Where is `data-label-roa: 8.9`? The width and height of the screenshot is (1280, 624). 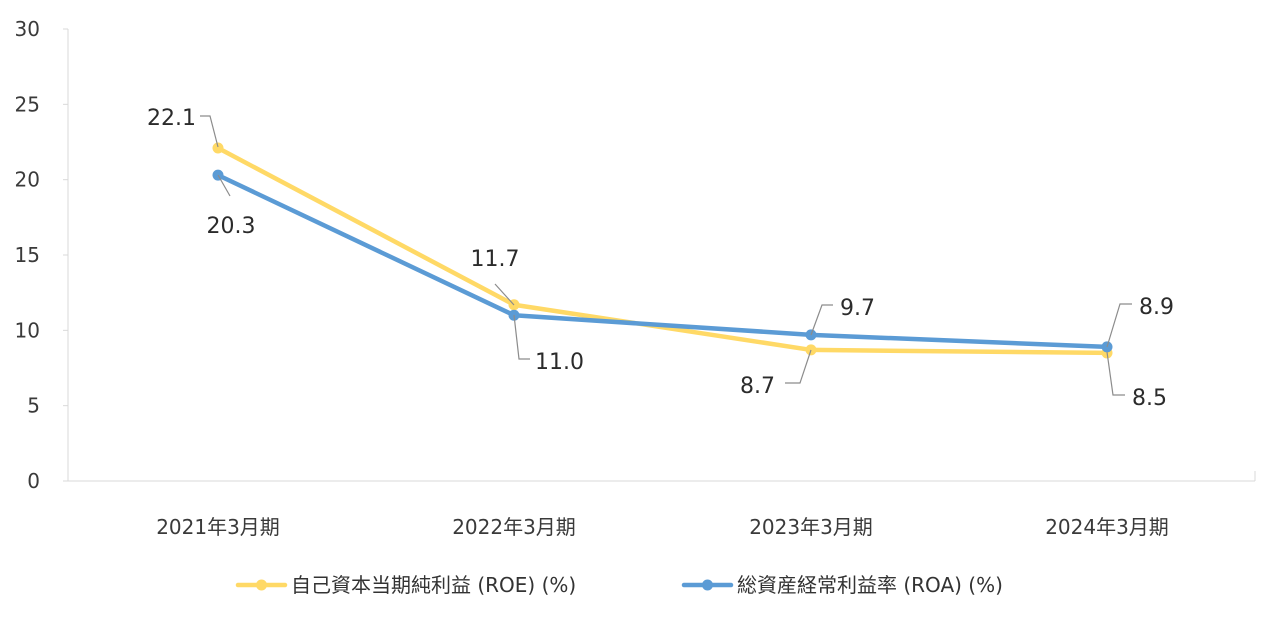 data-label-roa: 8.9 is located at coordinates (1156, 307).